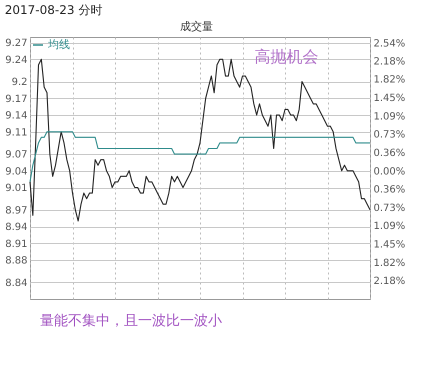  I want to click on y-tick-label: 8.97, so click(16, 210).